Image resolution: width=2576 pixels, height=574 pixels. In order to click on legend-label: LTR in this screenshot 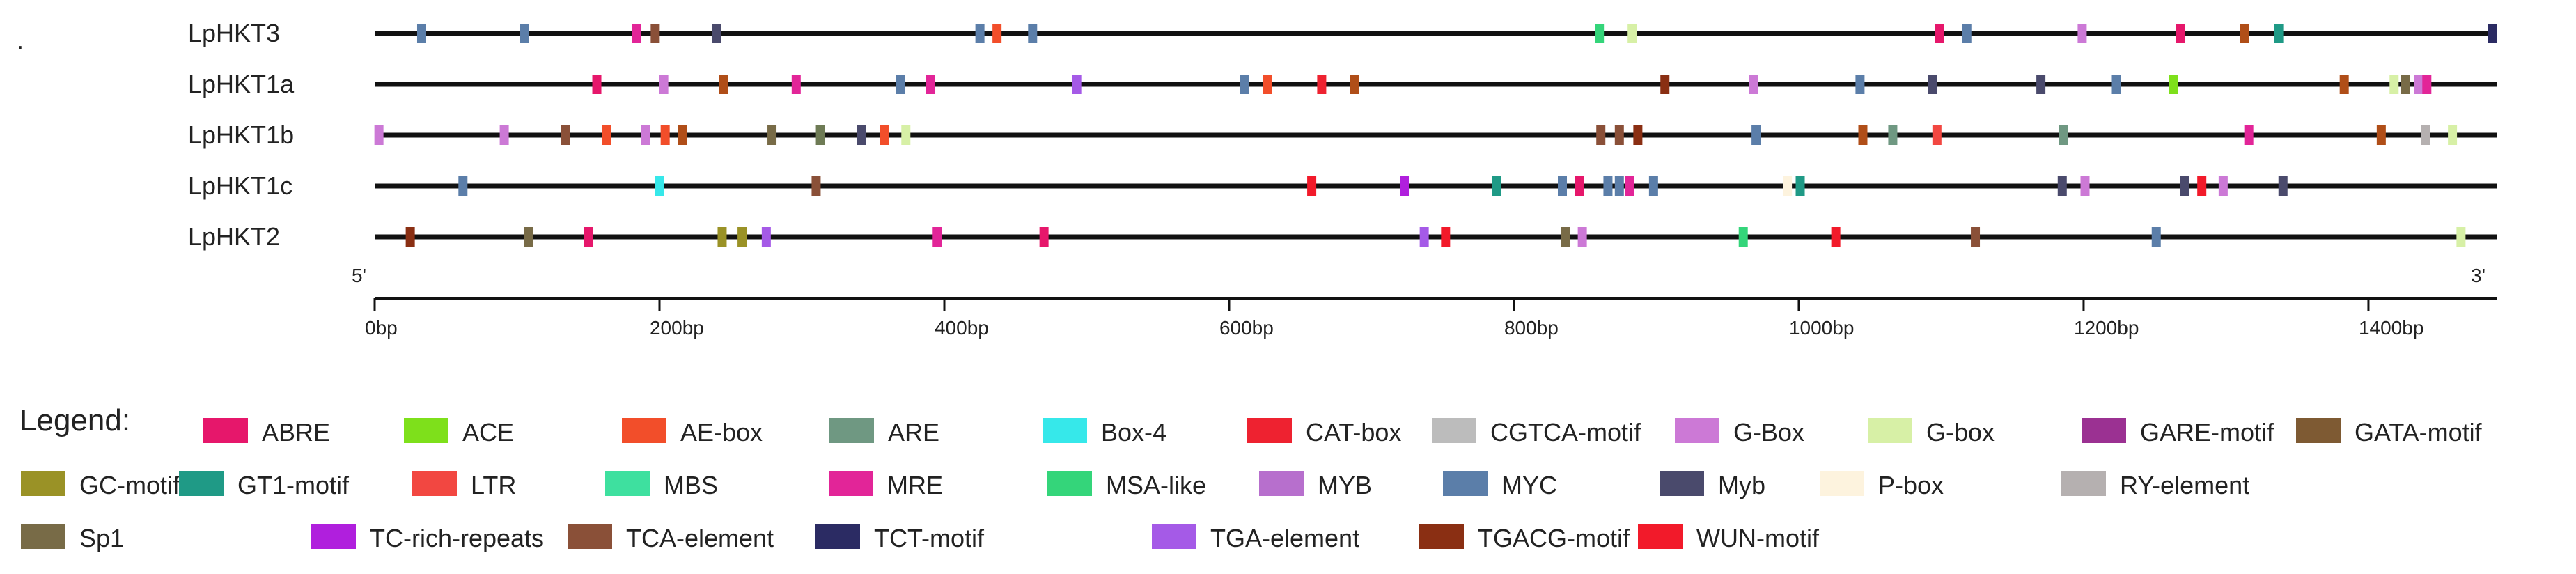, I will do `click(493, 485)`.